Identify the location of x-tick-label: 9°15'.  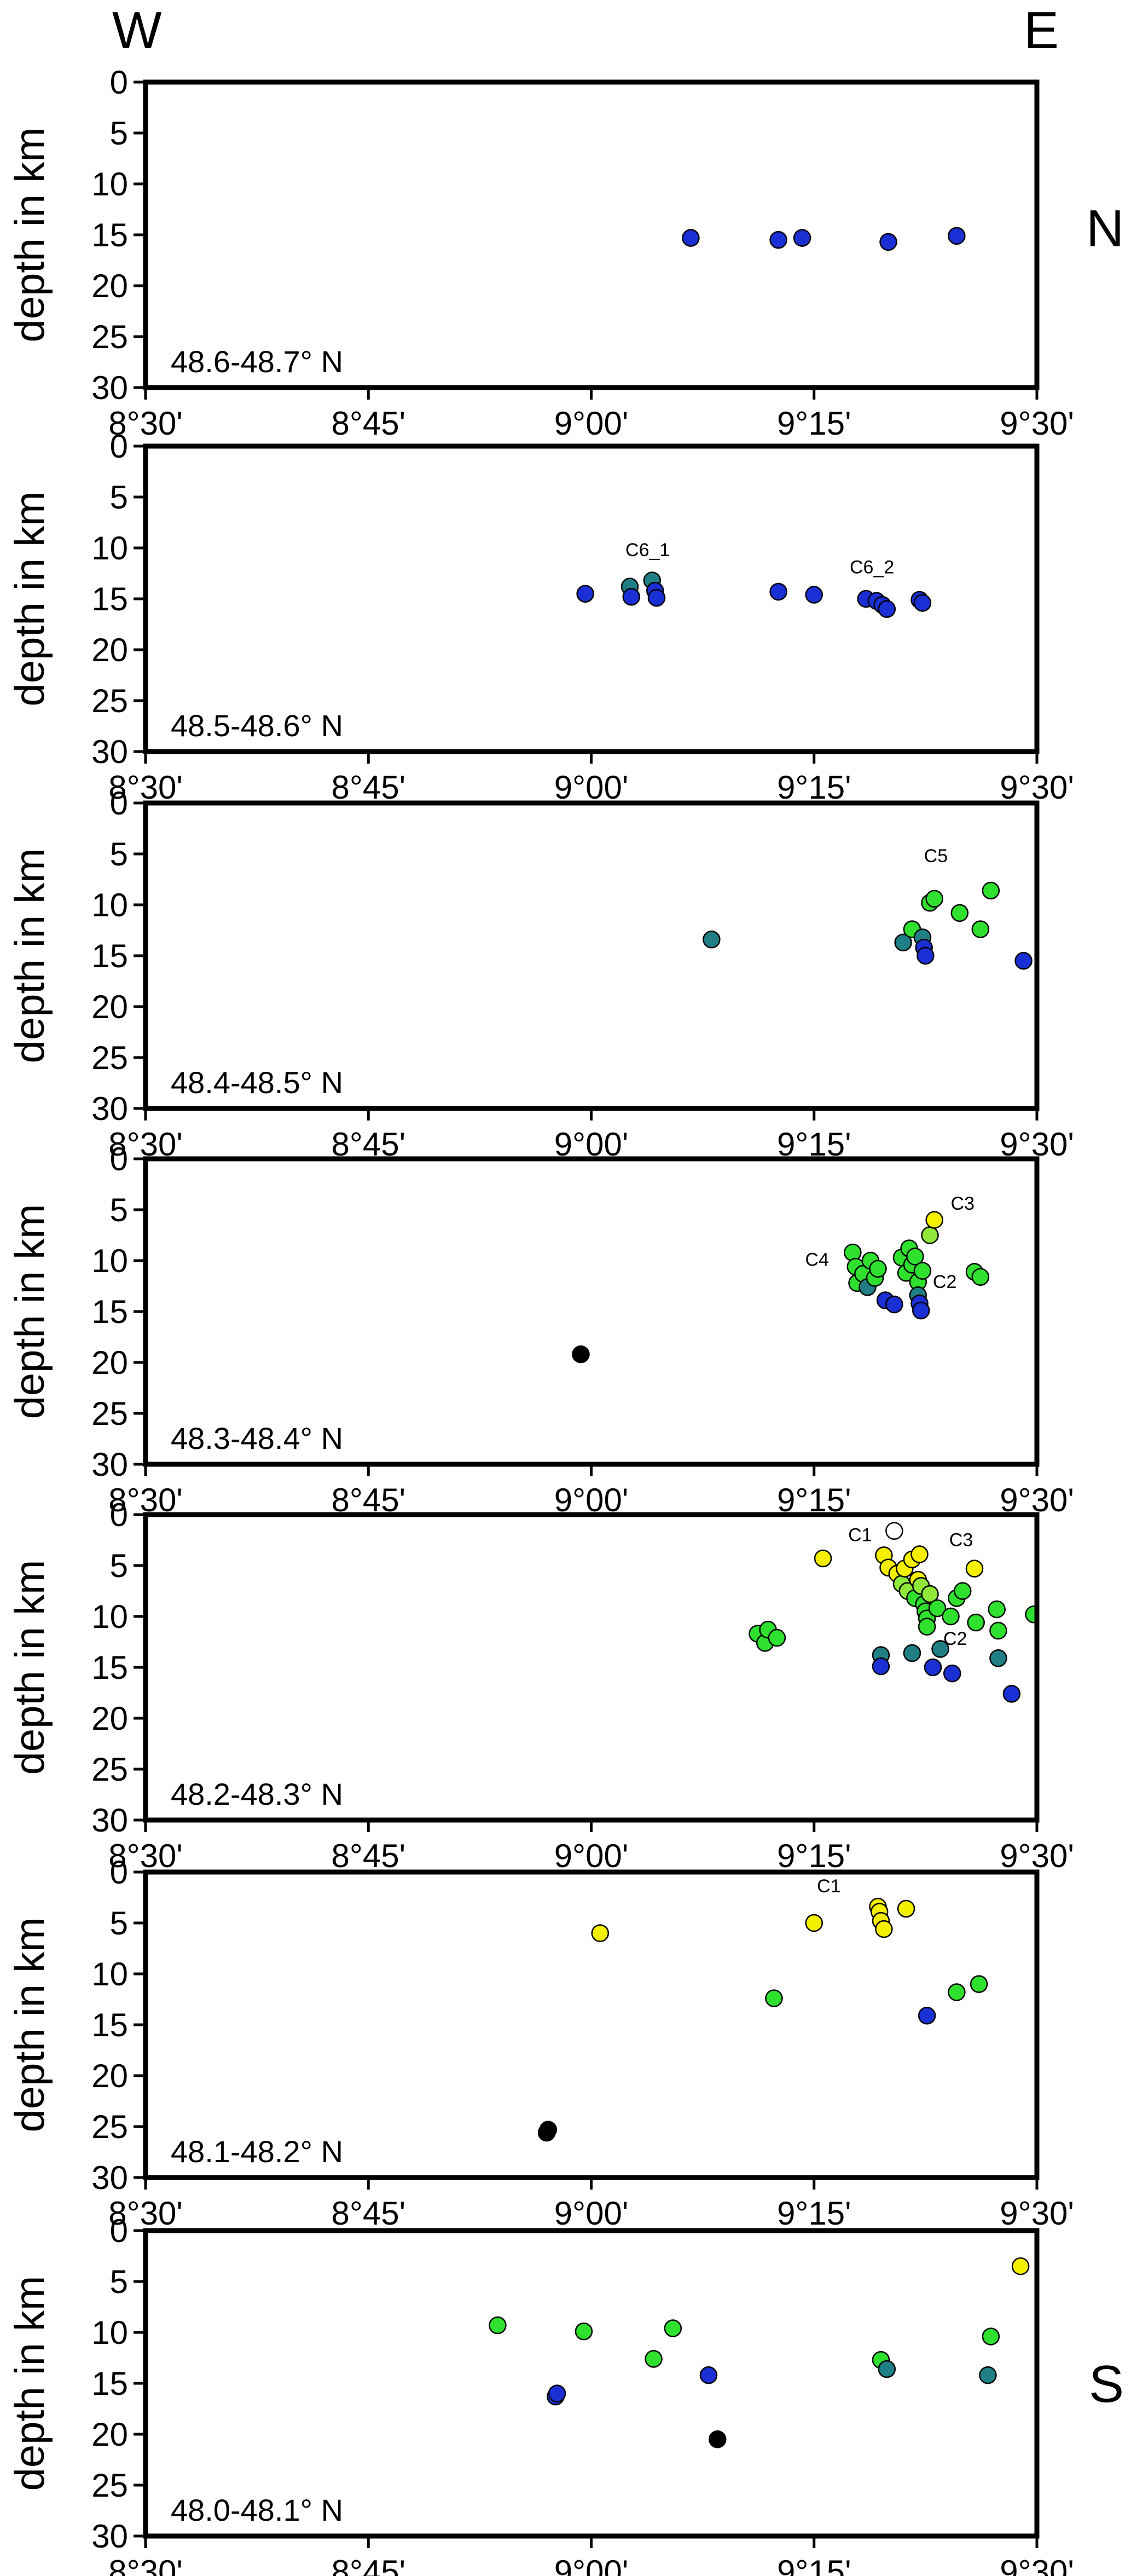
(814, 2565).